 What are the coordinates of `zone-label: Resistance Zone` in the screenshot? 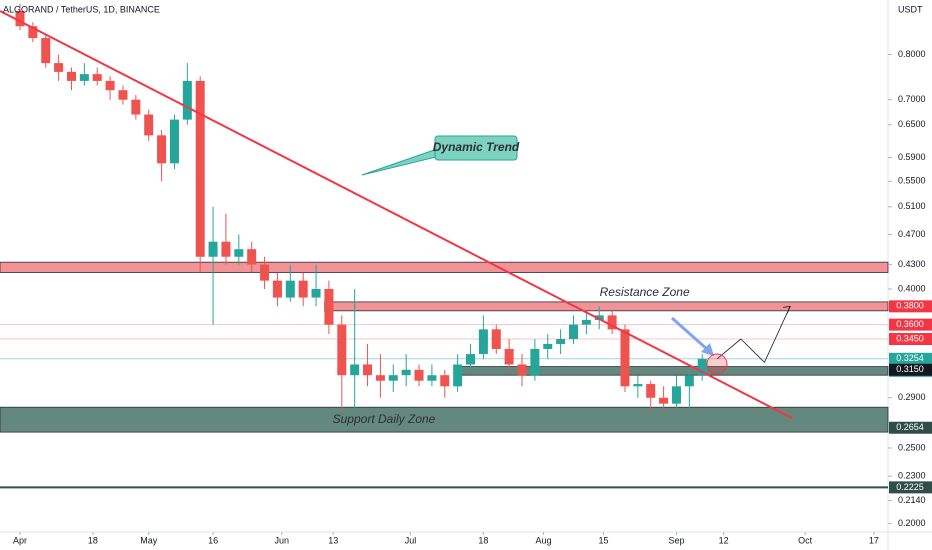 It's located at (645, 292).